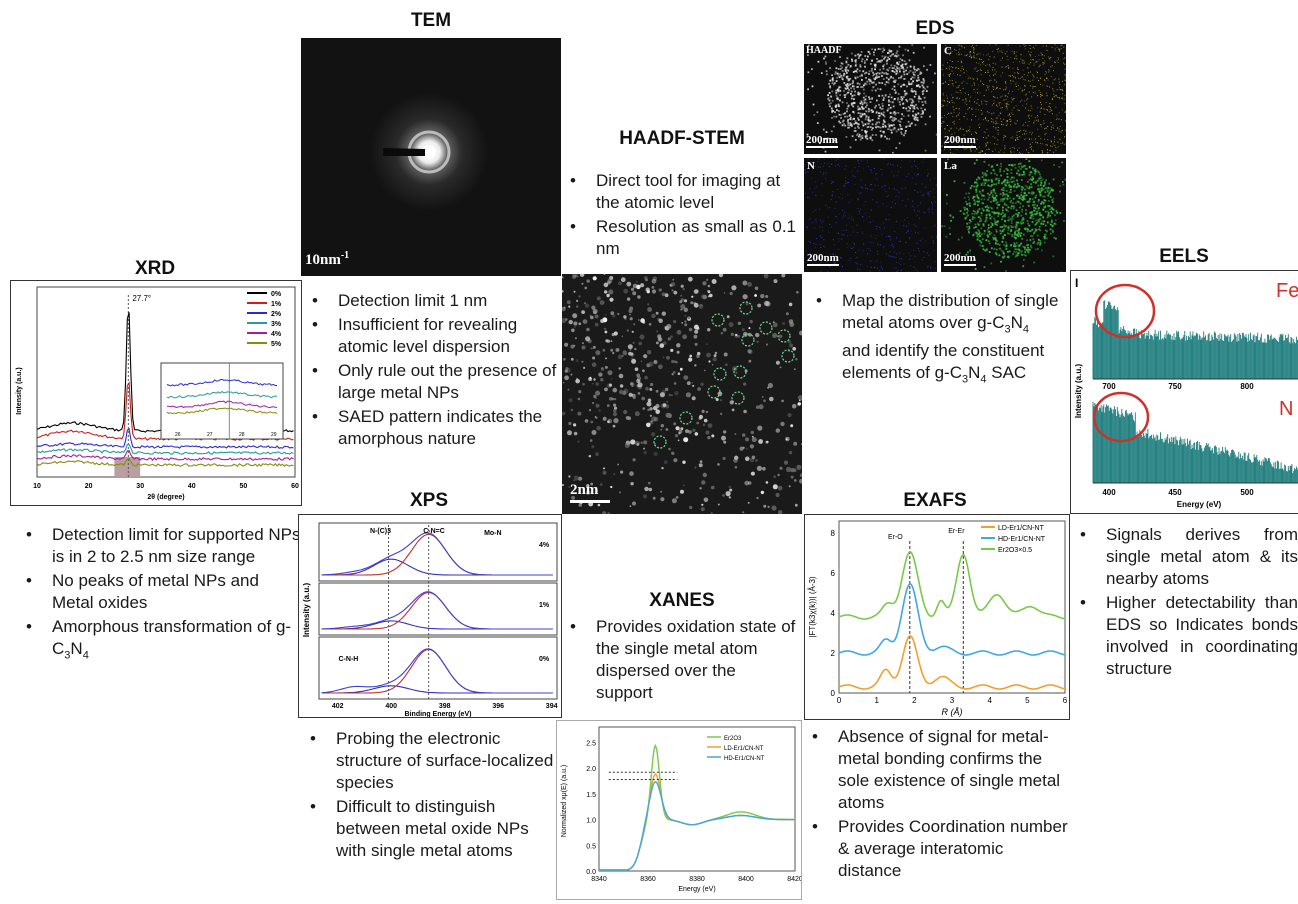 The height and width of the screenshot is (904, 1298). Describe the element at coordinates (276, 304) in the screenshot. I see `xrd-legend-label: 1%` at that location.